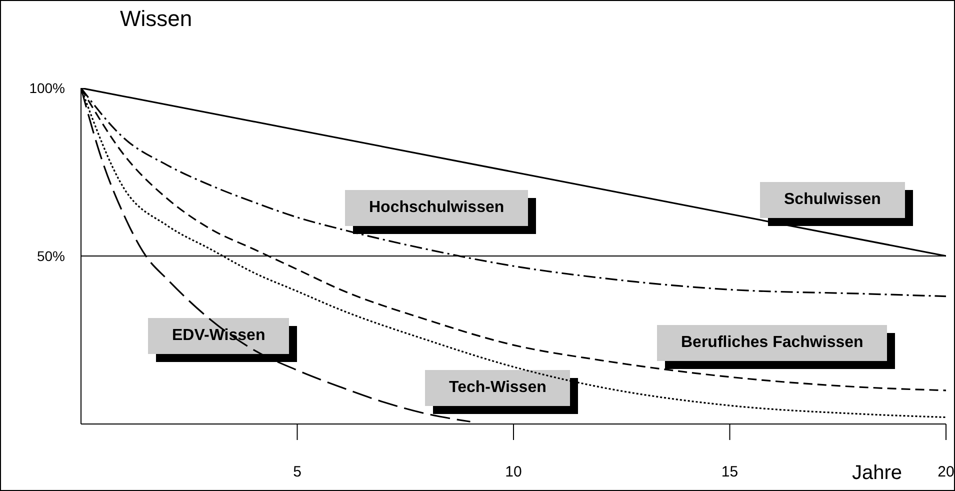 This screenshot has width=955, height=491. Describe the element at coordinates (946, 472) in the screenshot. I see `x-tick-label: 20` at that location.